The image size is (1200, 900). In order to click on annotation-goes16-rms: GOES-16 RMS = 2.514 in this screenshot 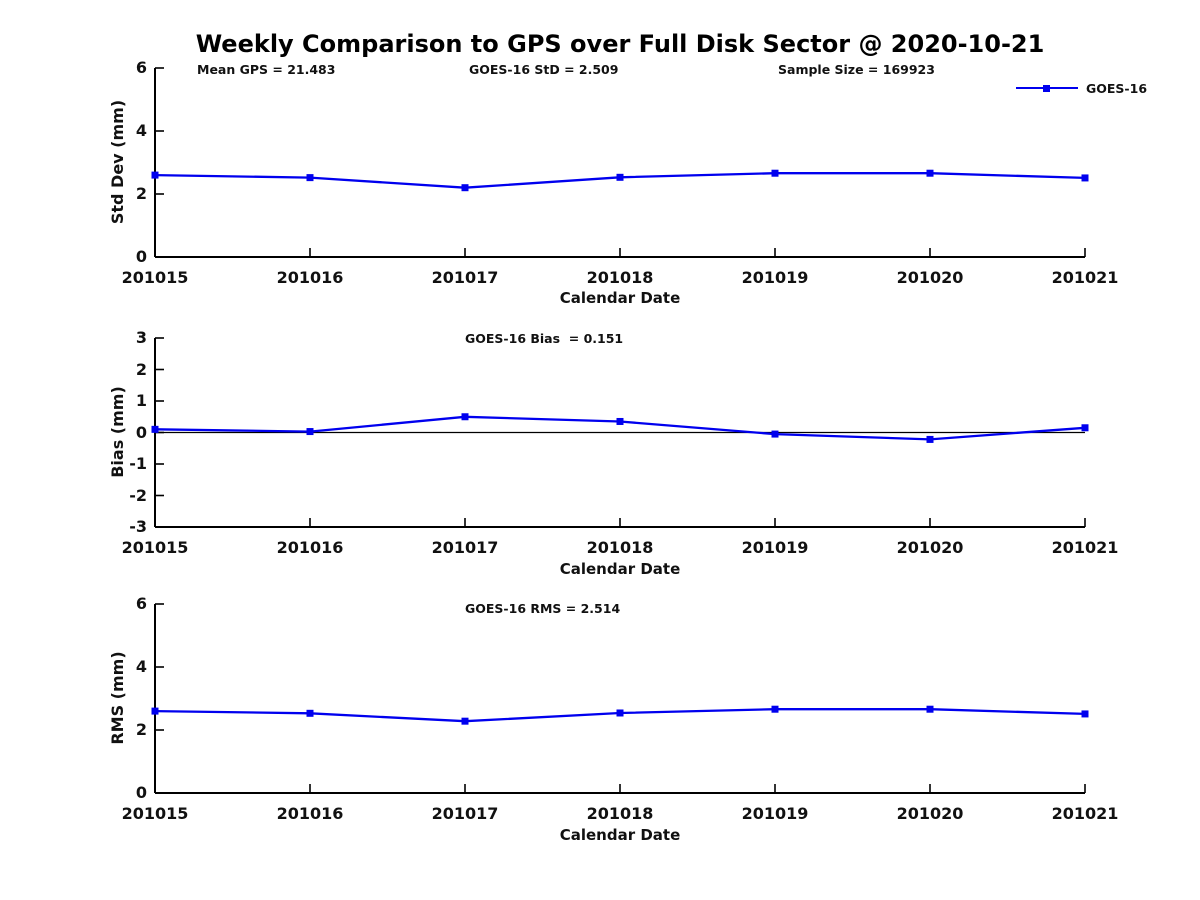, I will do `click(543, 608)`.